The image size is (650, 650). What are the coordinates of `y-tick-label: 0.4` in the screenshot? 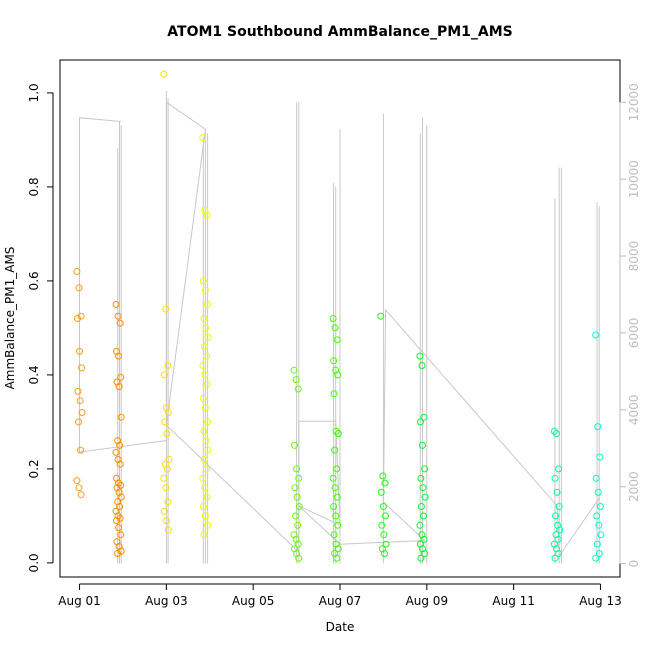 It's located at (34, 374).